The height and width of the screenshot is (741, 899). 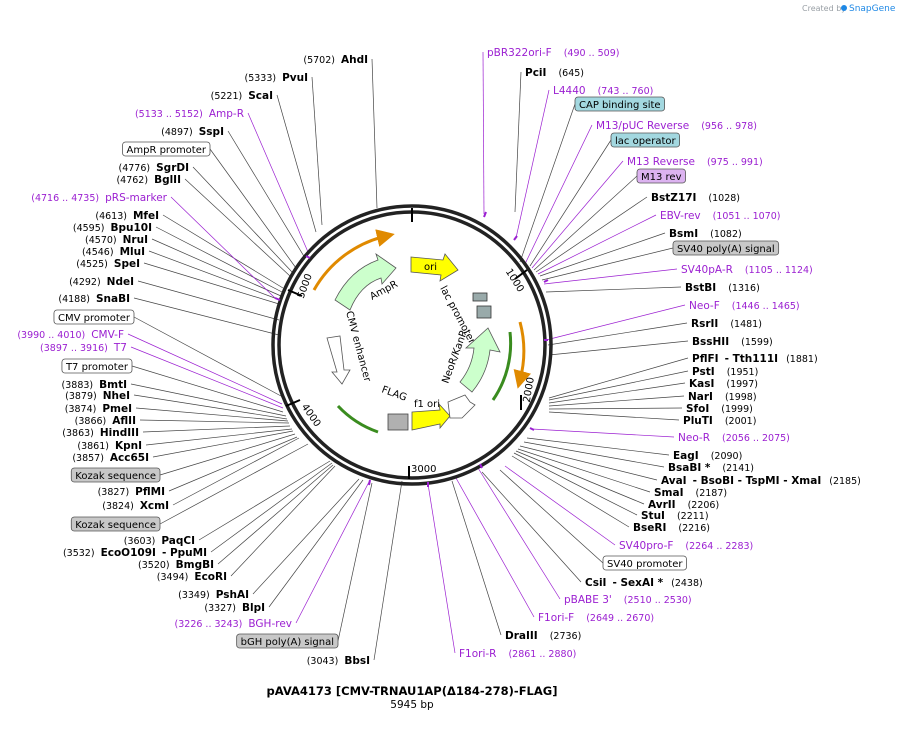 What do you see at coordinates (661, 176) in the screenshot?
I see `label-feature-6: M13 rev` at bounding box center [661, 176].